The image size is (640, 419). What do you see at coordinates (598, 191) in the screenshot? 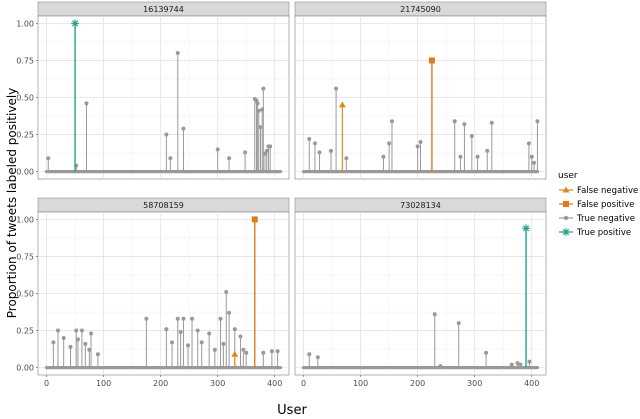
I see `legend-entry: False negative` at bounding box center [598, 191].